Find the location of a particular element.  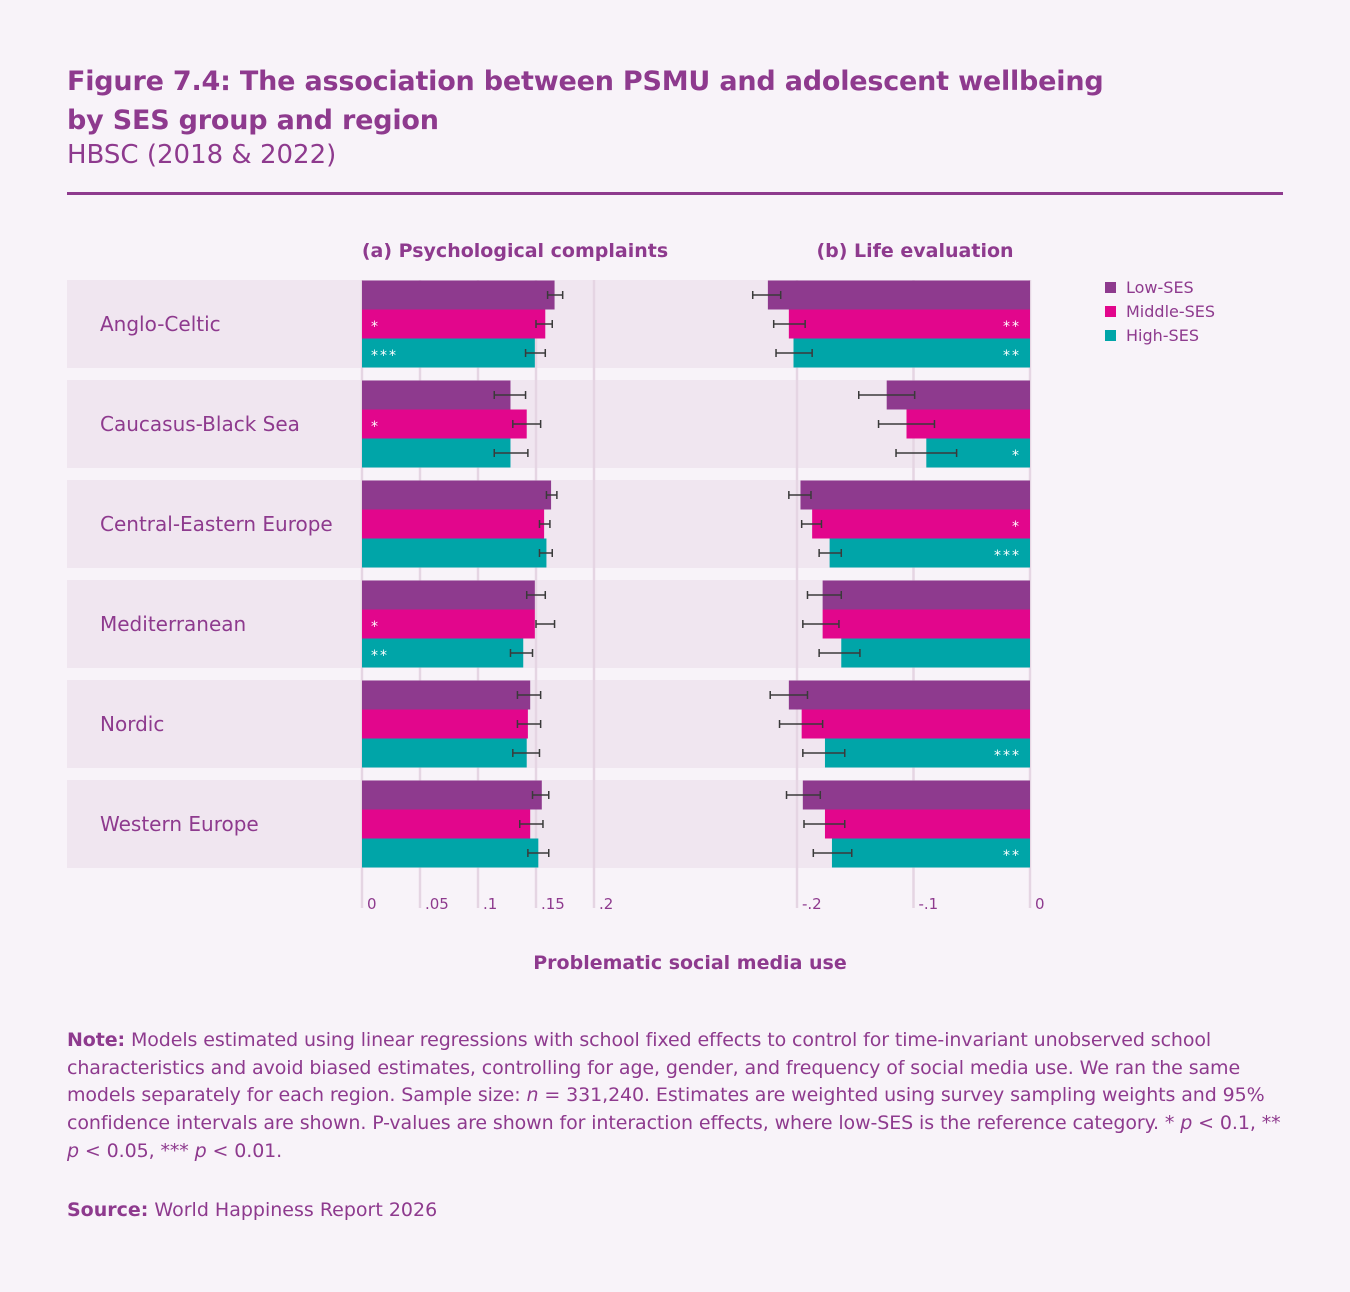

x-axis-title: Problematic social media use is located at coordinates (689, 963).